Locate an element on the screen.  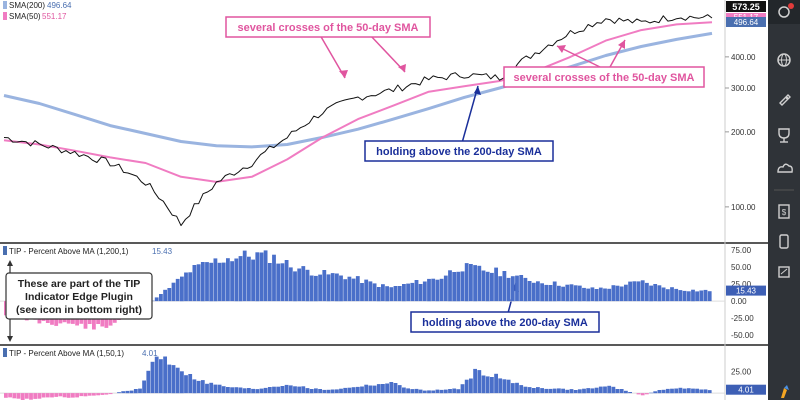
cloud-icon is located at coordinates (785, 168).